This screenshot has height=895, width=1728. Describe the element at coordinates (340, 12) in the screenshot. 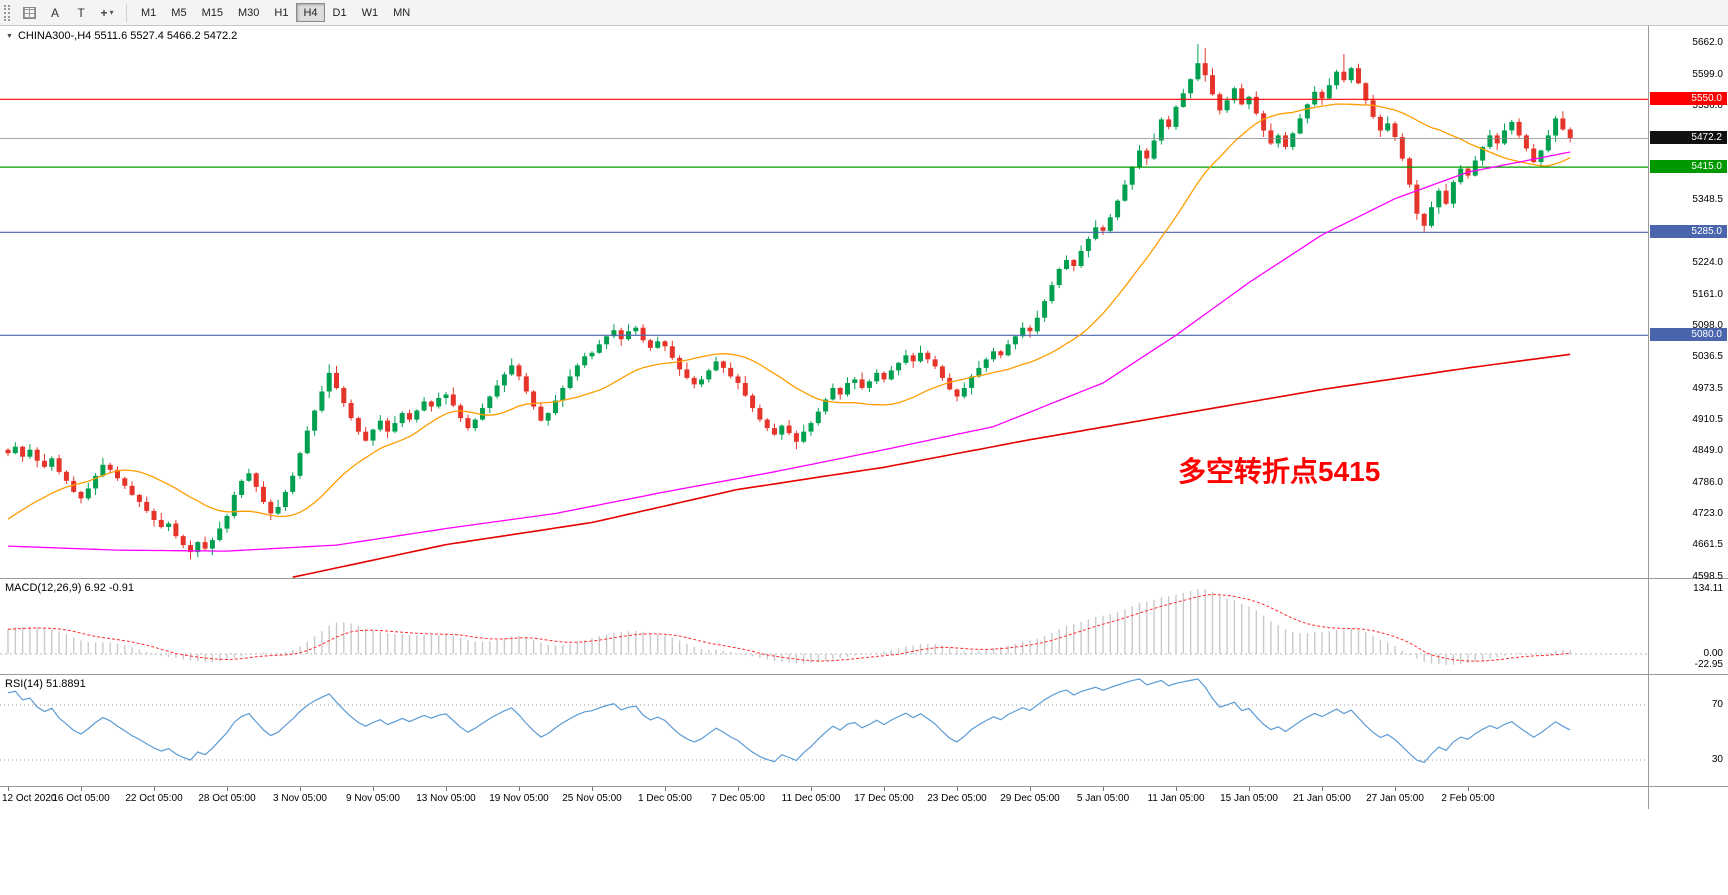

I see `timeframe-button-d1: D1` at that location.